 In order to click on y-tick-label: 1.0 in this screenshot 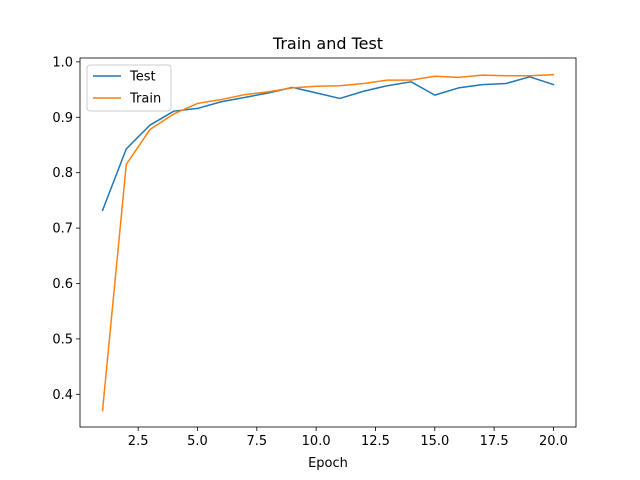, I will do `click(62, 62)`.